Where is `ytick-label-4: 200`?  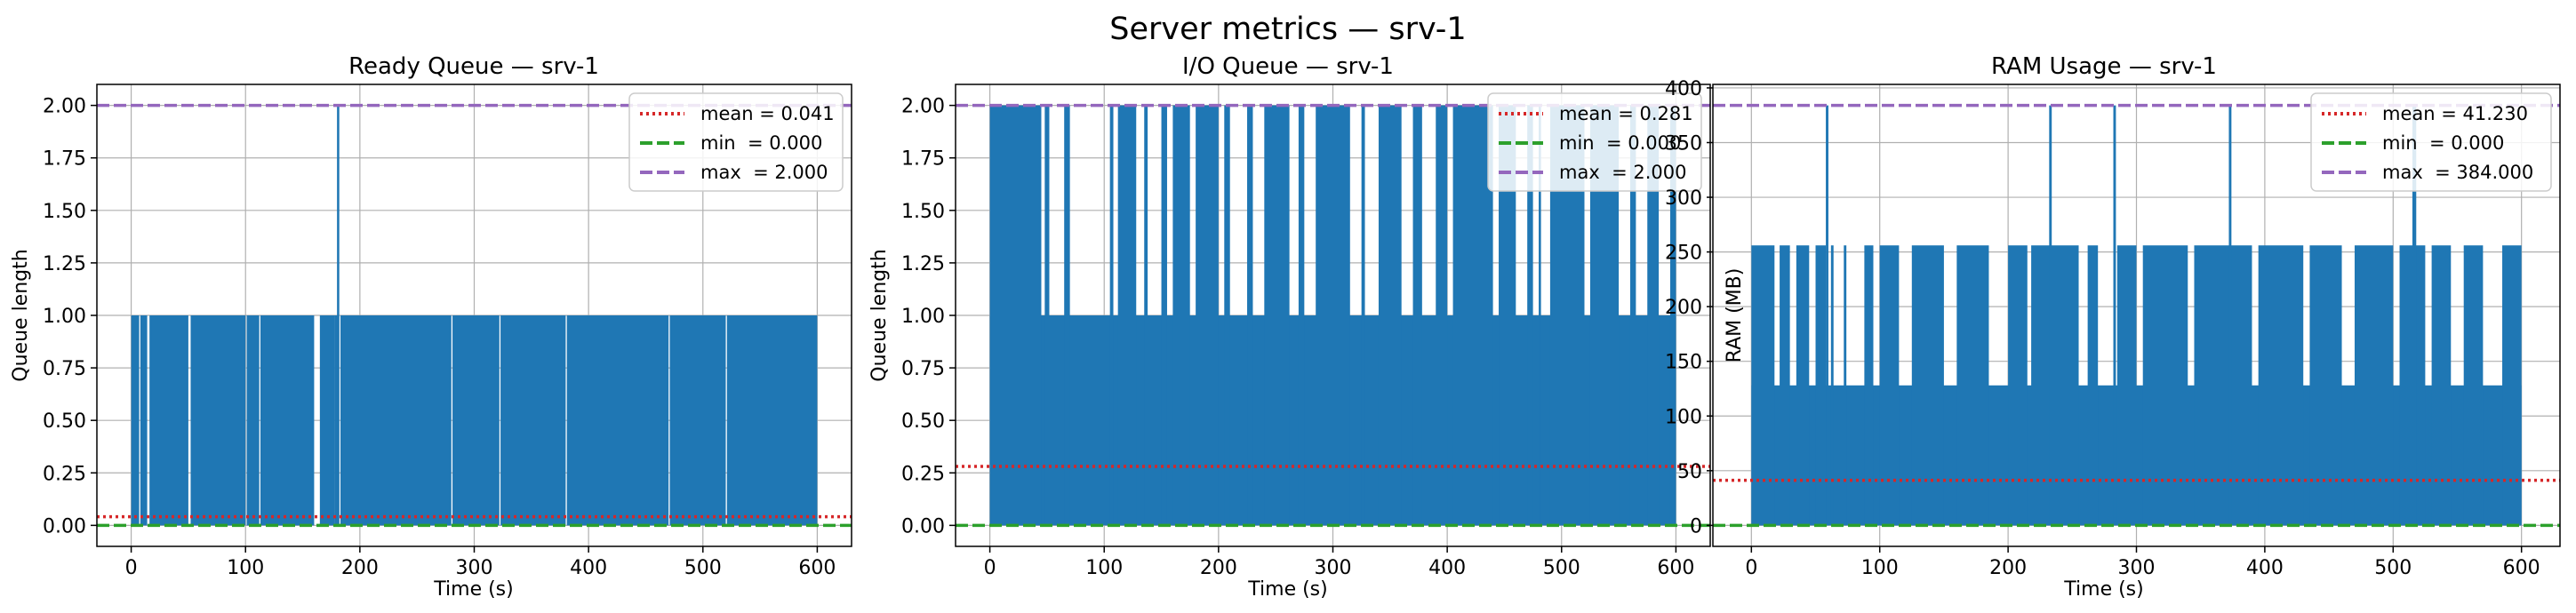 ytick-label-4: 200 is located at coordinates (1683, 308).